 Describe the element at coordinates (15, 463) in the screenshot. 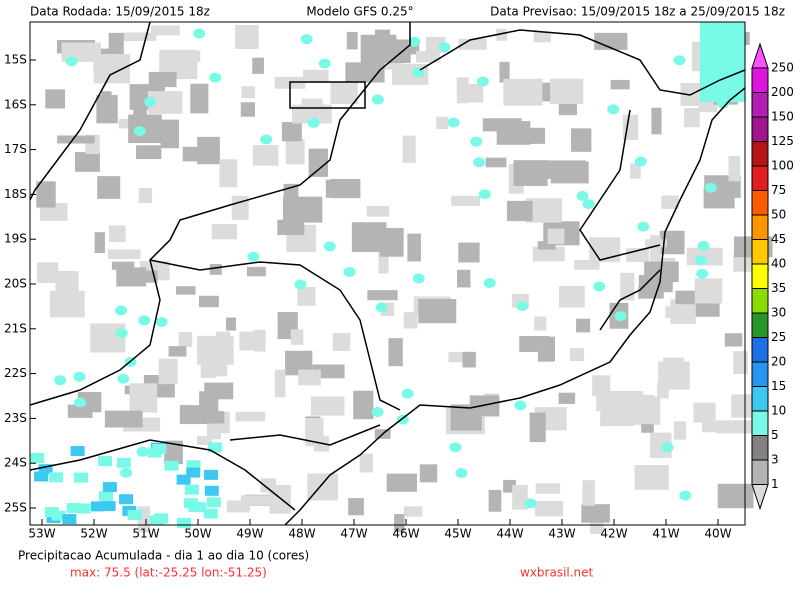

I see `lat-label: 24S` at that location.